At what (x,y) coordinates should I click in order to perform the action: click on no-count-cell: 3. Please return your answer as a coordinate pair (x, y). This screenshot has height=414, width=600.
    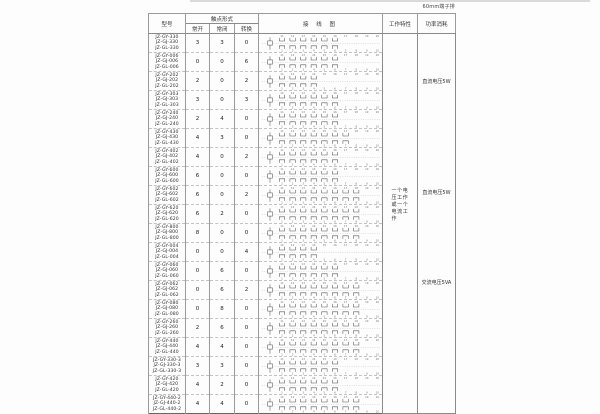
    Looking at the image, I should click on (197, 100).